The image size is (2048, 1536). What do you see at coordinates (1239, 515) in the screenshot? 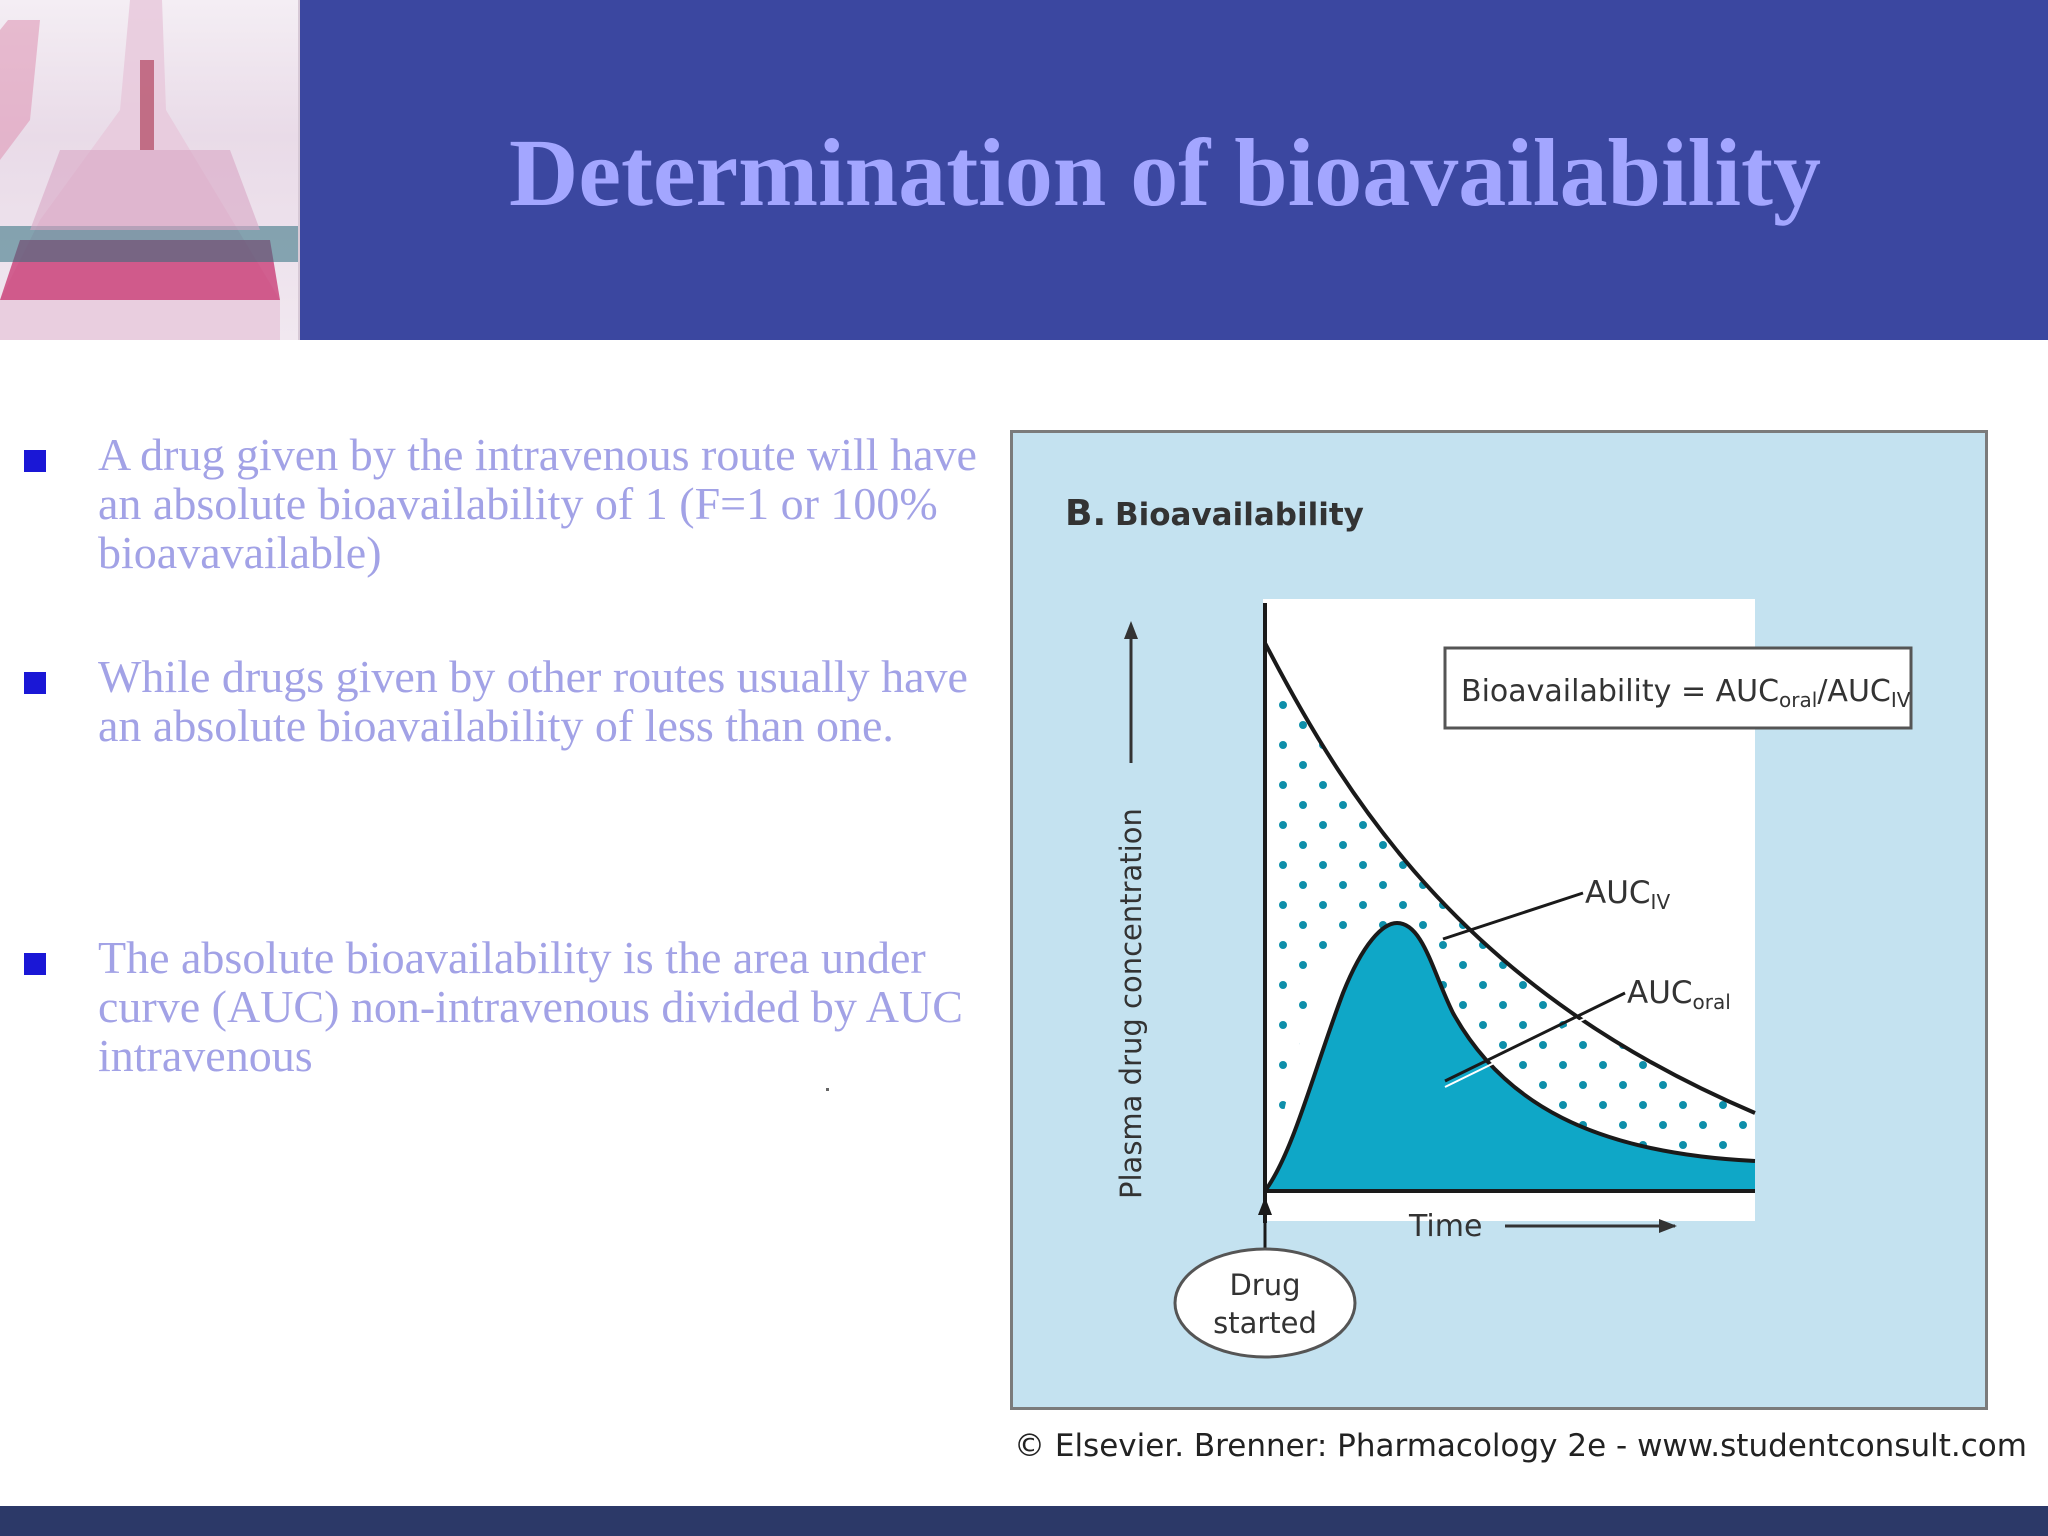
I see `panel-title: Bioavailability` at bounding box center [1239, 515].